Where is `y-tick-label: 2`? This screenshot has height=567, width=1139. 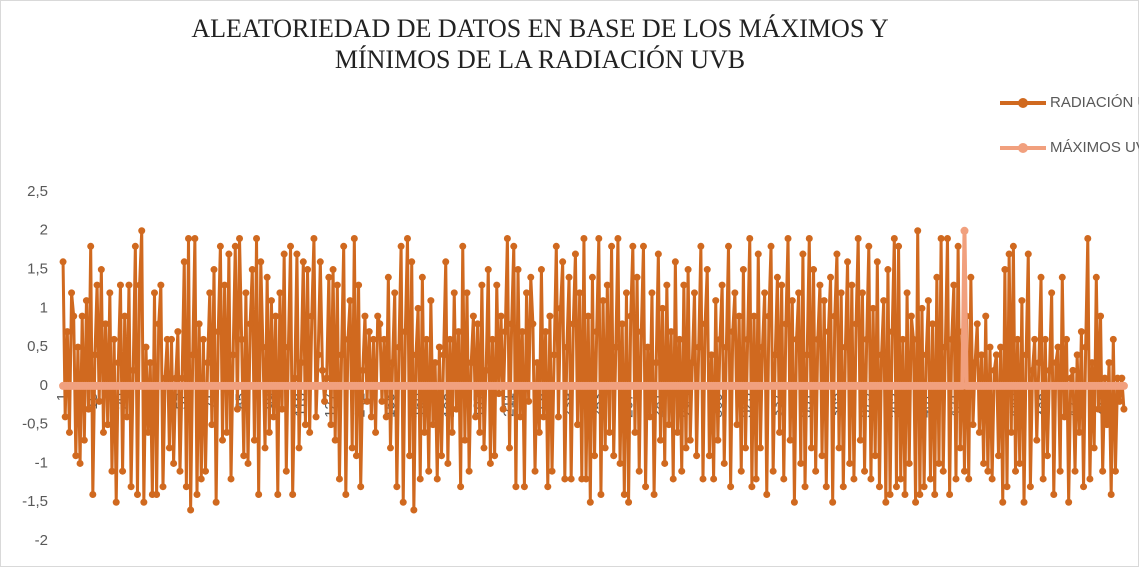 y-tick-label: 2 is located at coordinates (44, 230).